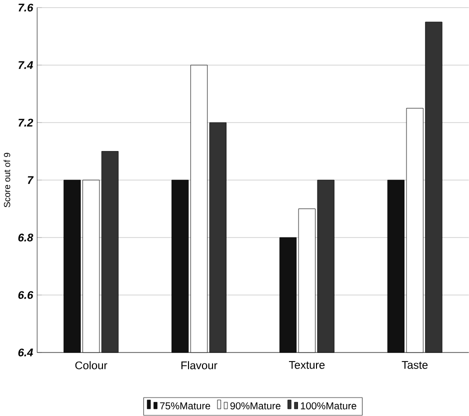 The width and height of the screenshot is (469, 416). Describe the element at coordinates (31, 180) in the screenshot. I see `y-tick-label: 7` at that location.